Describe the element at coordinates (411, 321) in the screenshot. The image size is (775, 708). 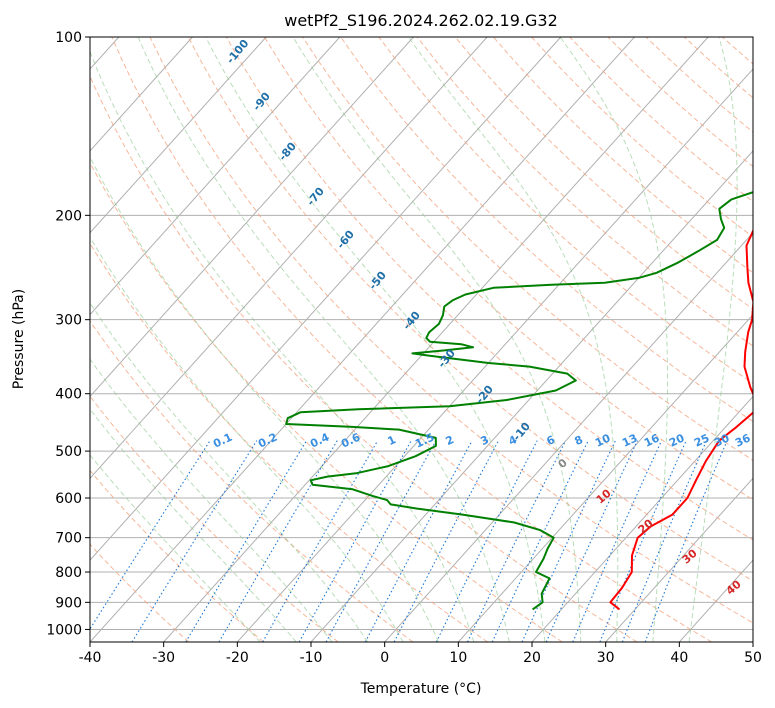
I see `dry-adiabat-label: -40` at that location.